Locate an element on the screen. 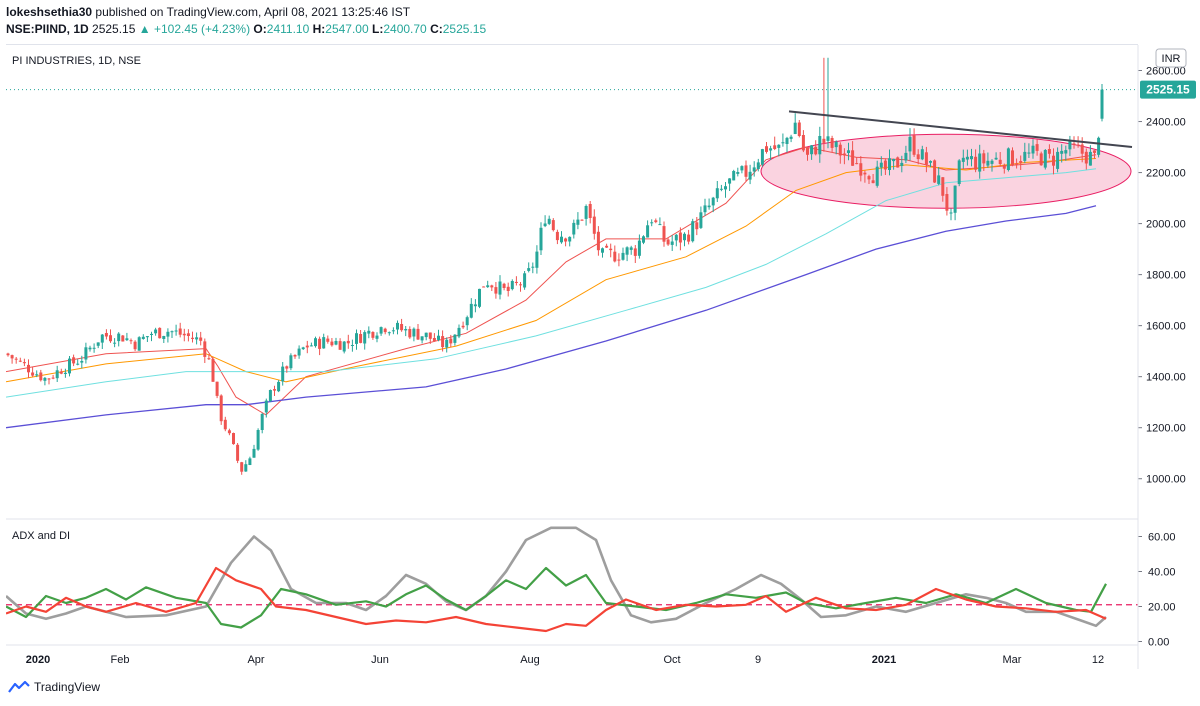 This screenshot has height=706, width=1200. time-axis: 2020 Feb Apr Jun Aug Oct 9 2021 Mar 12 is located at coordinates (565, 660).